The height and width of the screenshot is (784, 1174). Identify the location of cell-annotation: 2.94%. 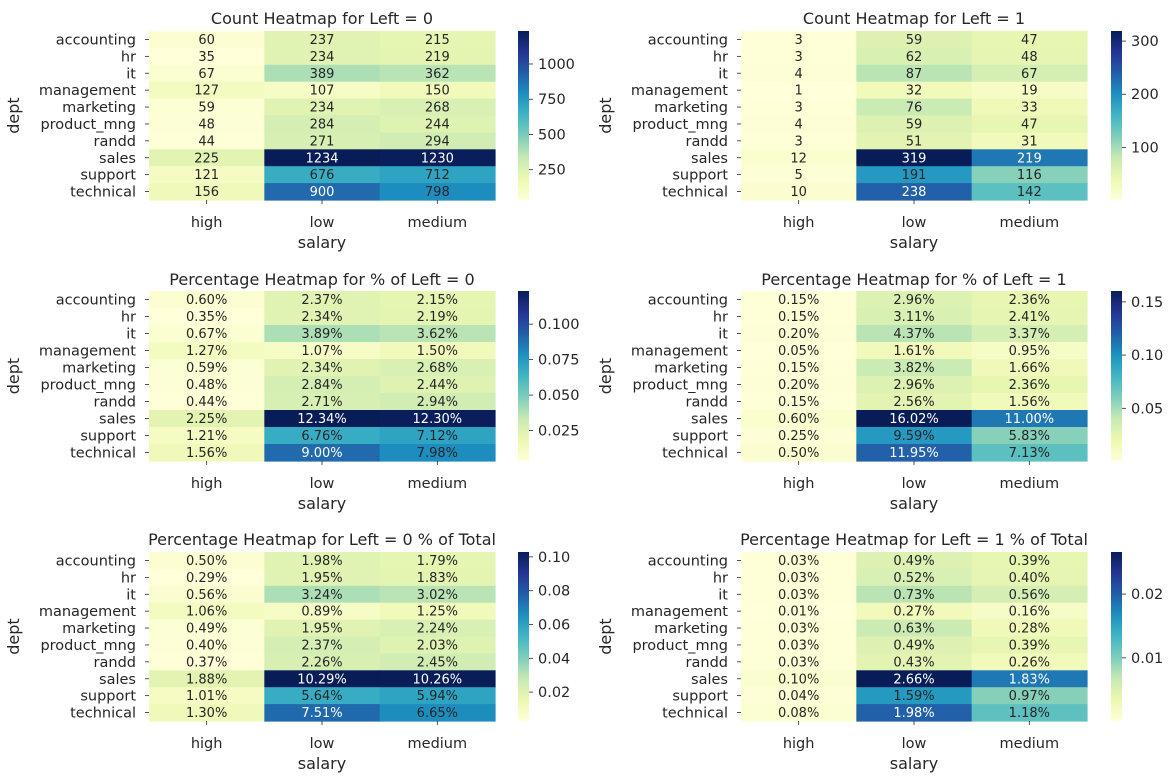
(437, 402).